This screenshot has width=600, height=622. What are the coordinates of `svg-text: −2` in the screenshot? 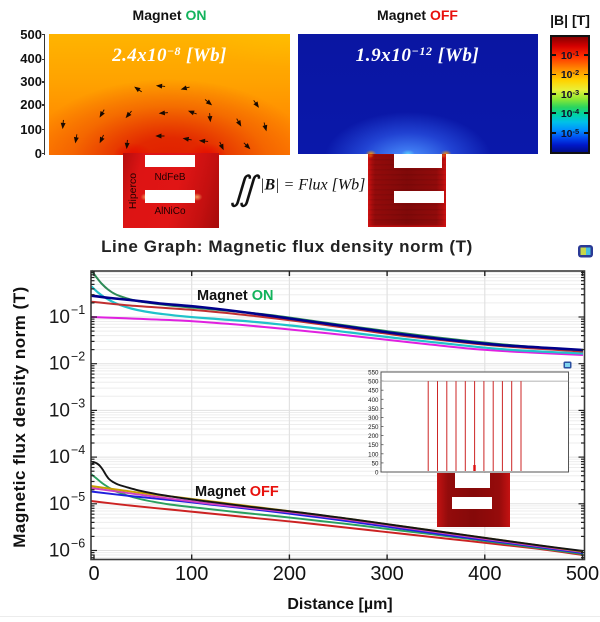 It's located at (78, 357).